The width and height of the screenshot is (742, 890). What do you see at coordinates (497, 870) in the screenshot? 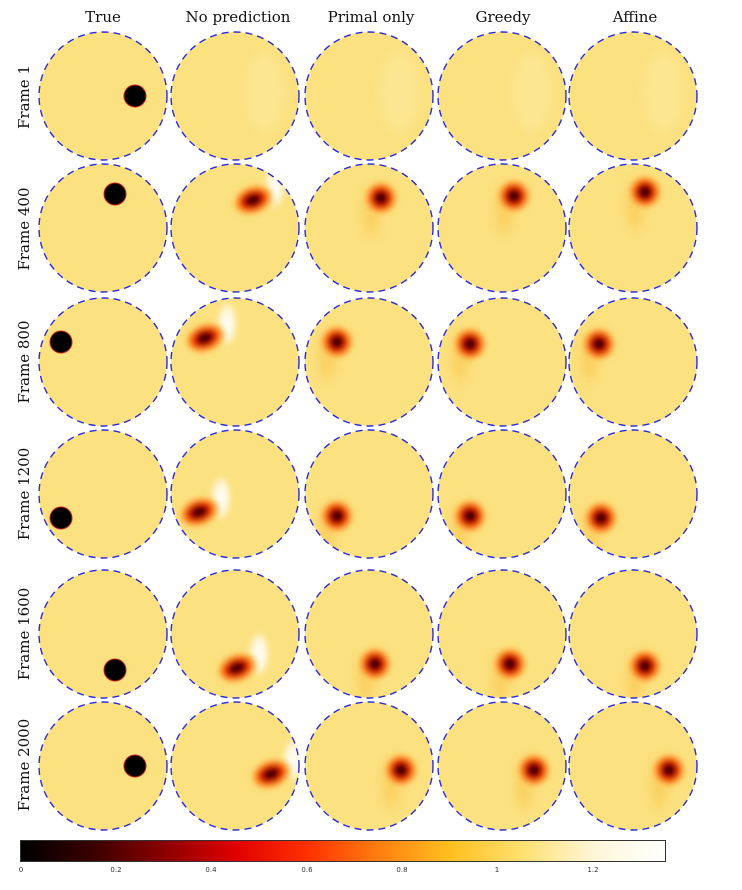
I see `colorbar-tick: 1` at bounding box center [497, 870].